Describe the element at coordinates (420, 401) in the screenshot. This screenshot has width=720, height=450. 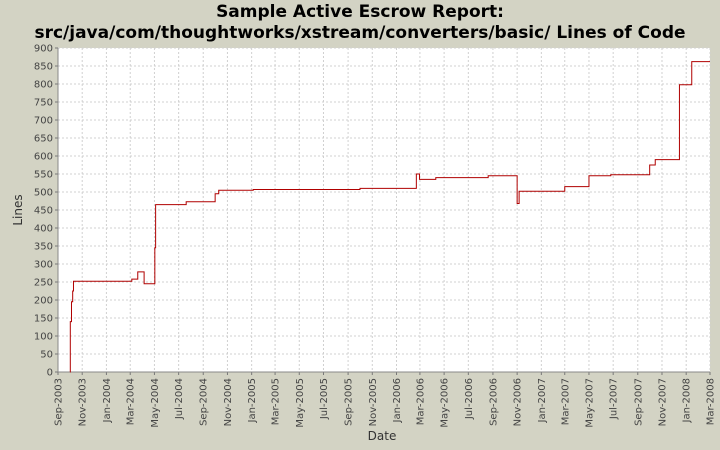
I see `x-tick-label: Mar-2006` at that location.